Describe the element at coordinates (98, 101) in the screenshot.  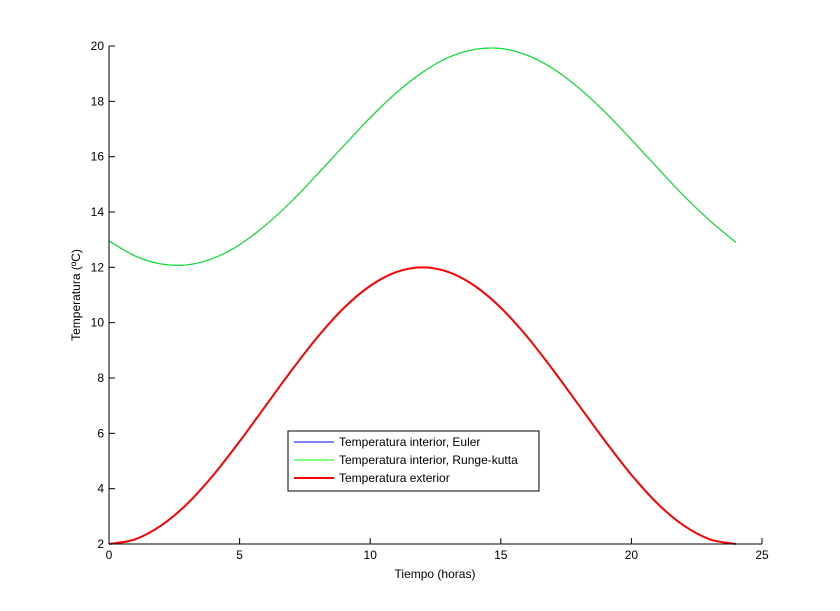
I see `y-tick-label: 18` at that location.